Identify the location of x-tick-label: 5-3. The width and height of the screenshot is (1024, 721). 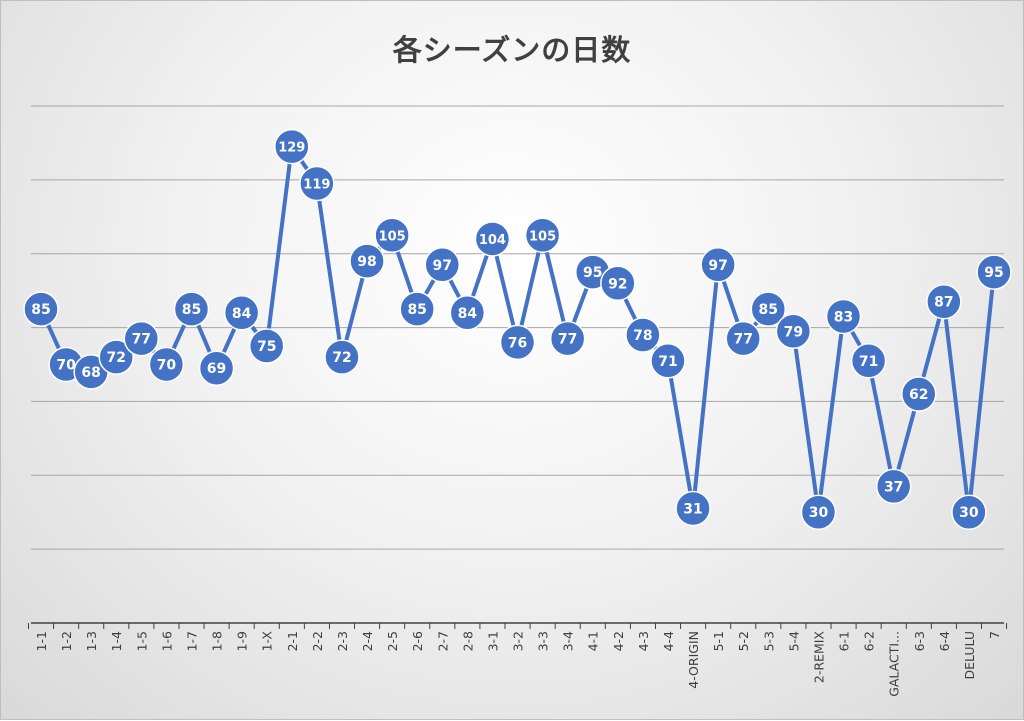
(768, 641).